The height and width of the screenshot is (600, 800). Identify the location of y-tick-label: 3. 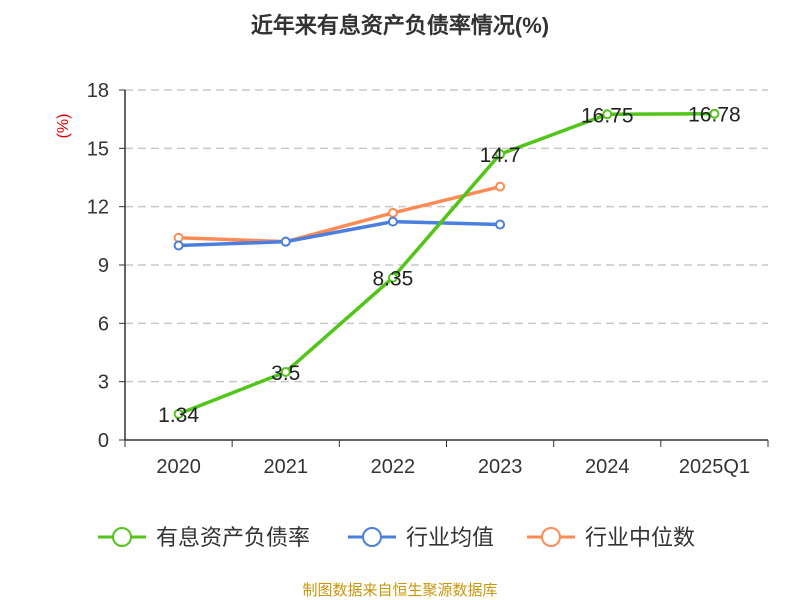
(103, 383).